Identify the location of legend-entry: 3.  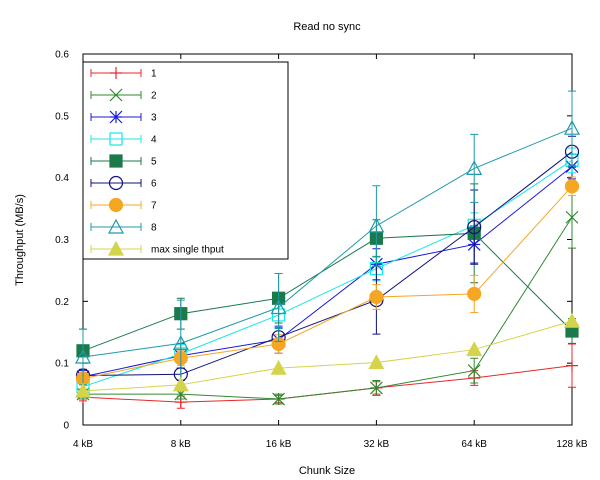
(123, 117).